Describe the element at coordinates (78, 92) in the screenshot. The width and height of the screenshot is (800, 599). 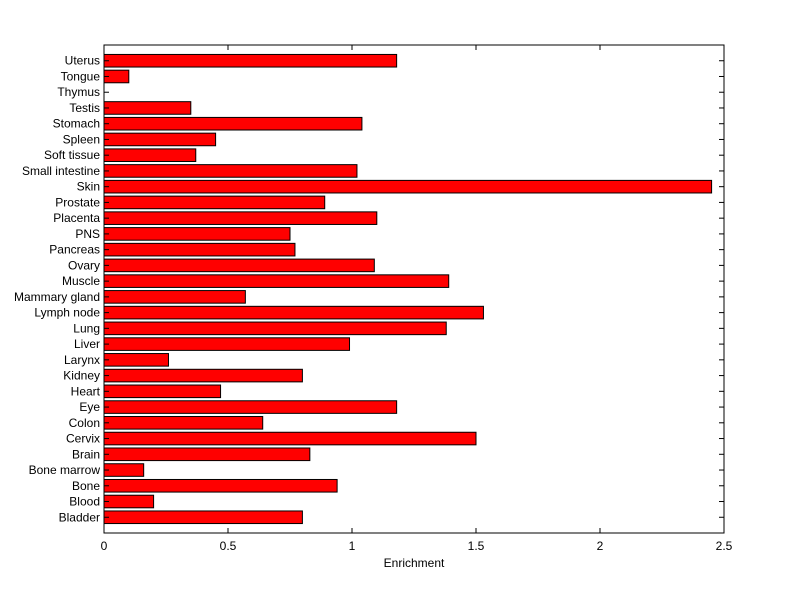
I see `y-tick-label: Thymus` at that location.